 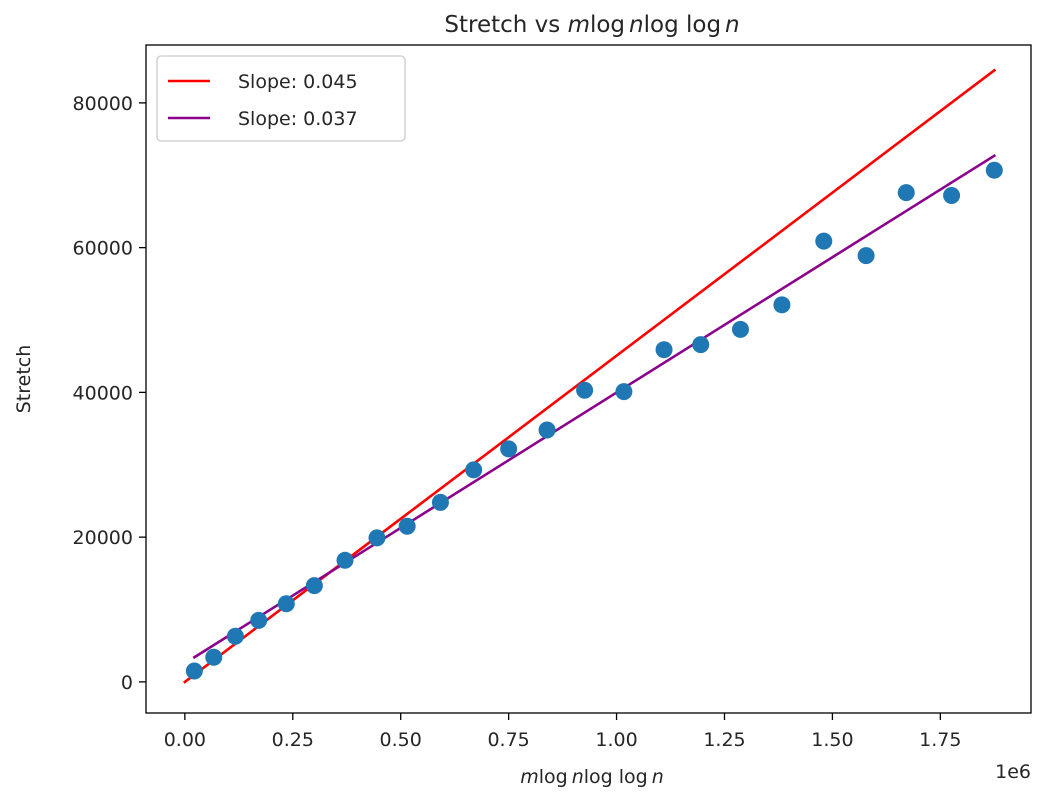 What do you see at coordinates (1013, 772) in the screenshot?
I see `x-offset-label: 1e6` at bounding box center [1013, 772].